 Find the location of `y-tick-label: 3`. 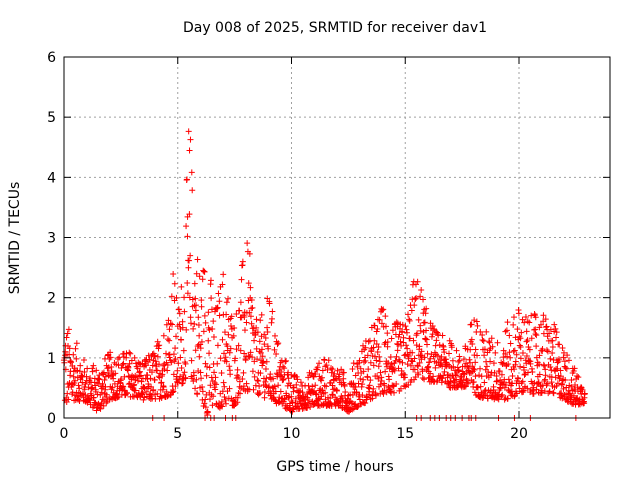

y-tick-label: 3 is located at coordinates (51, 239).